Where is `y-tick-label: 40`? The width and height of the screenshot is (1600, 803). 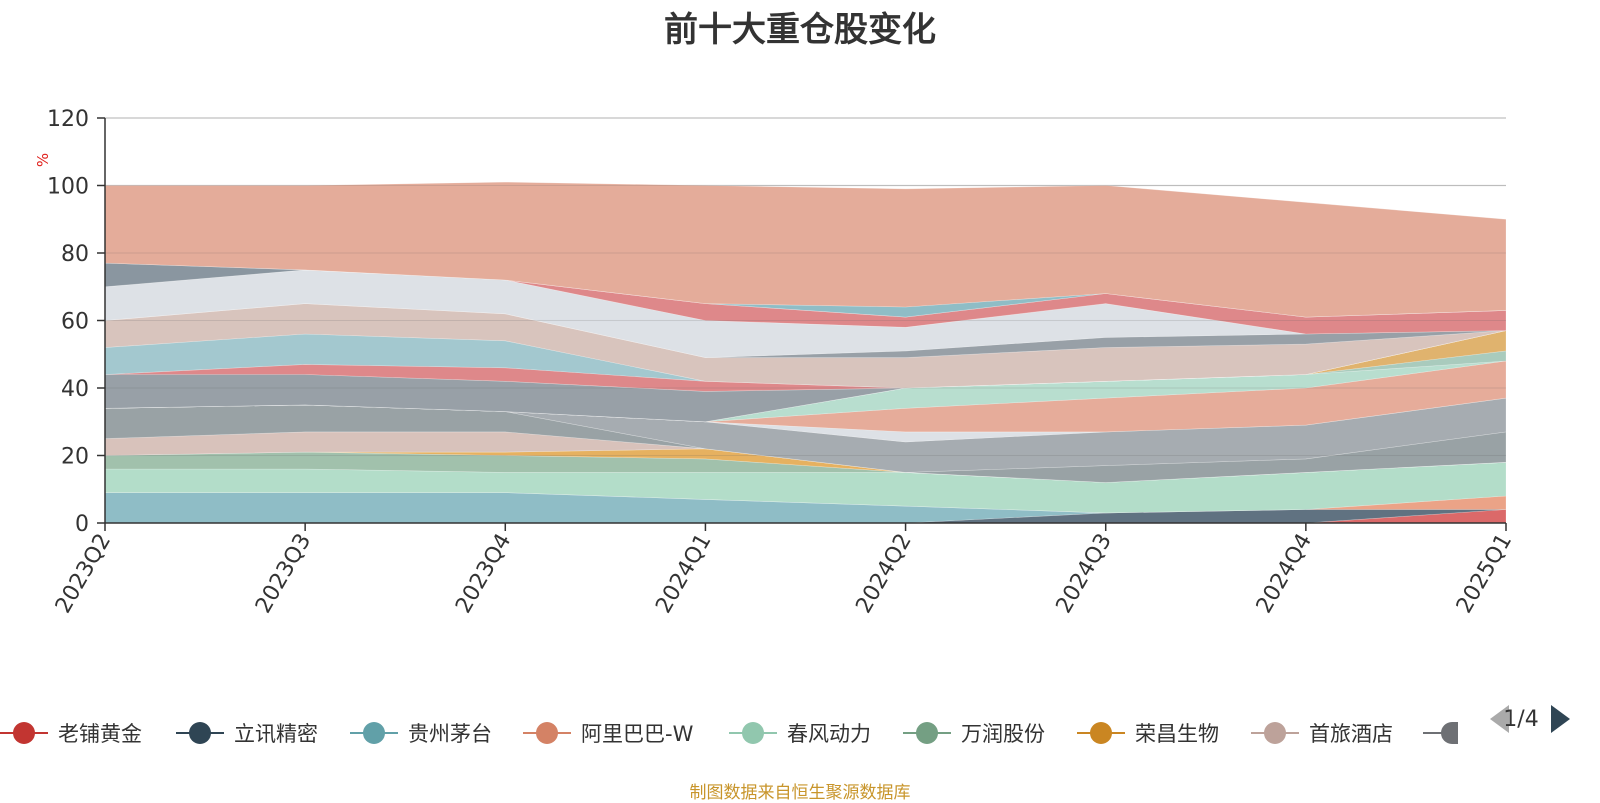 y-tick-label: 40 is located at coordinates (75, 389).